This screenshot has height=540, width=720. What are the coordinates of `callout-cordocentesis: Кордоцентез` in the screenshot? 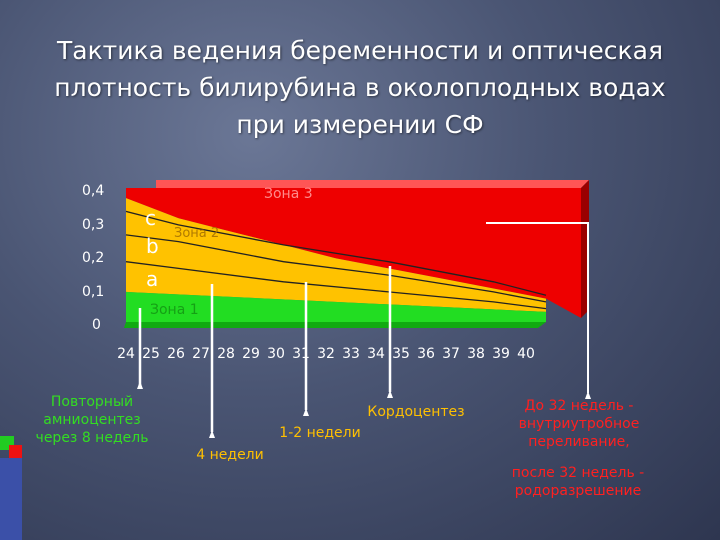 It's located at (416, 412).